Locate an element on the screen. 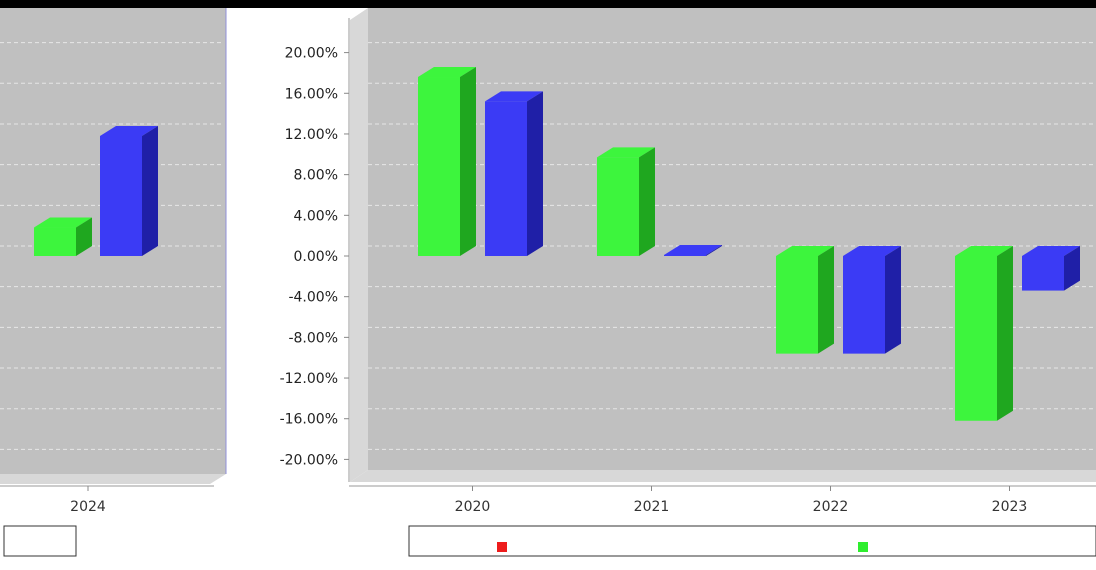 This screenshot has width=1096, height=570. main-plot-floor is located at coordinates (723, 476).